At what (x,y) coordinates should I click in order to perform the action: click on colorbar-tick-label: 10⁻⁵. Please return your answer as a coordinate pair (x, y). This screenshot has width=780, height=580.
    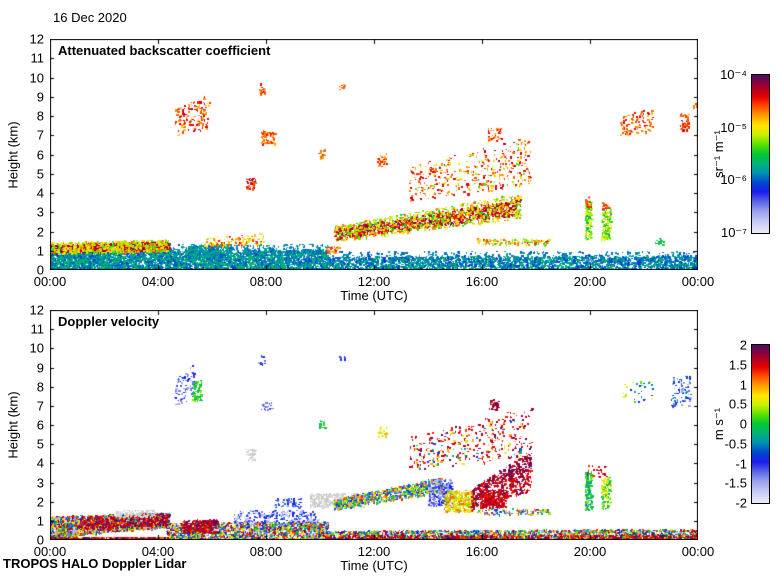
    Looking at the image, I should click on (733, 127).